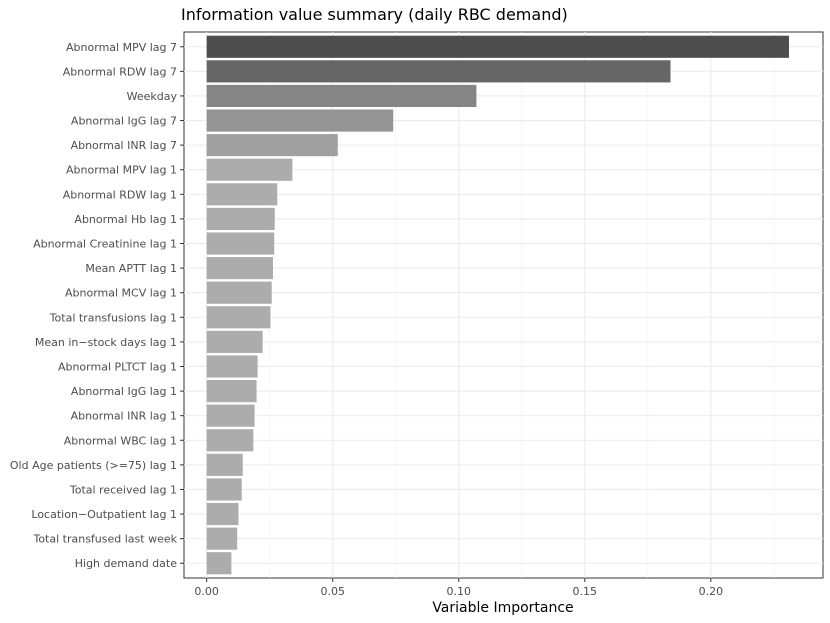 The height and width of the screenshot is (623, 830). What do you see at coordinates (120, 71) in the screenshot?
I see `y-tick-label: Abnormal RDW lag 7` at bounding box center [120, 71].